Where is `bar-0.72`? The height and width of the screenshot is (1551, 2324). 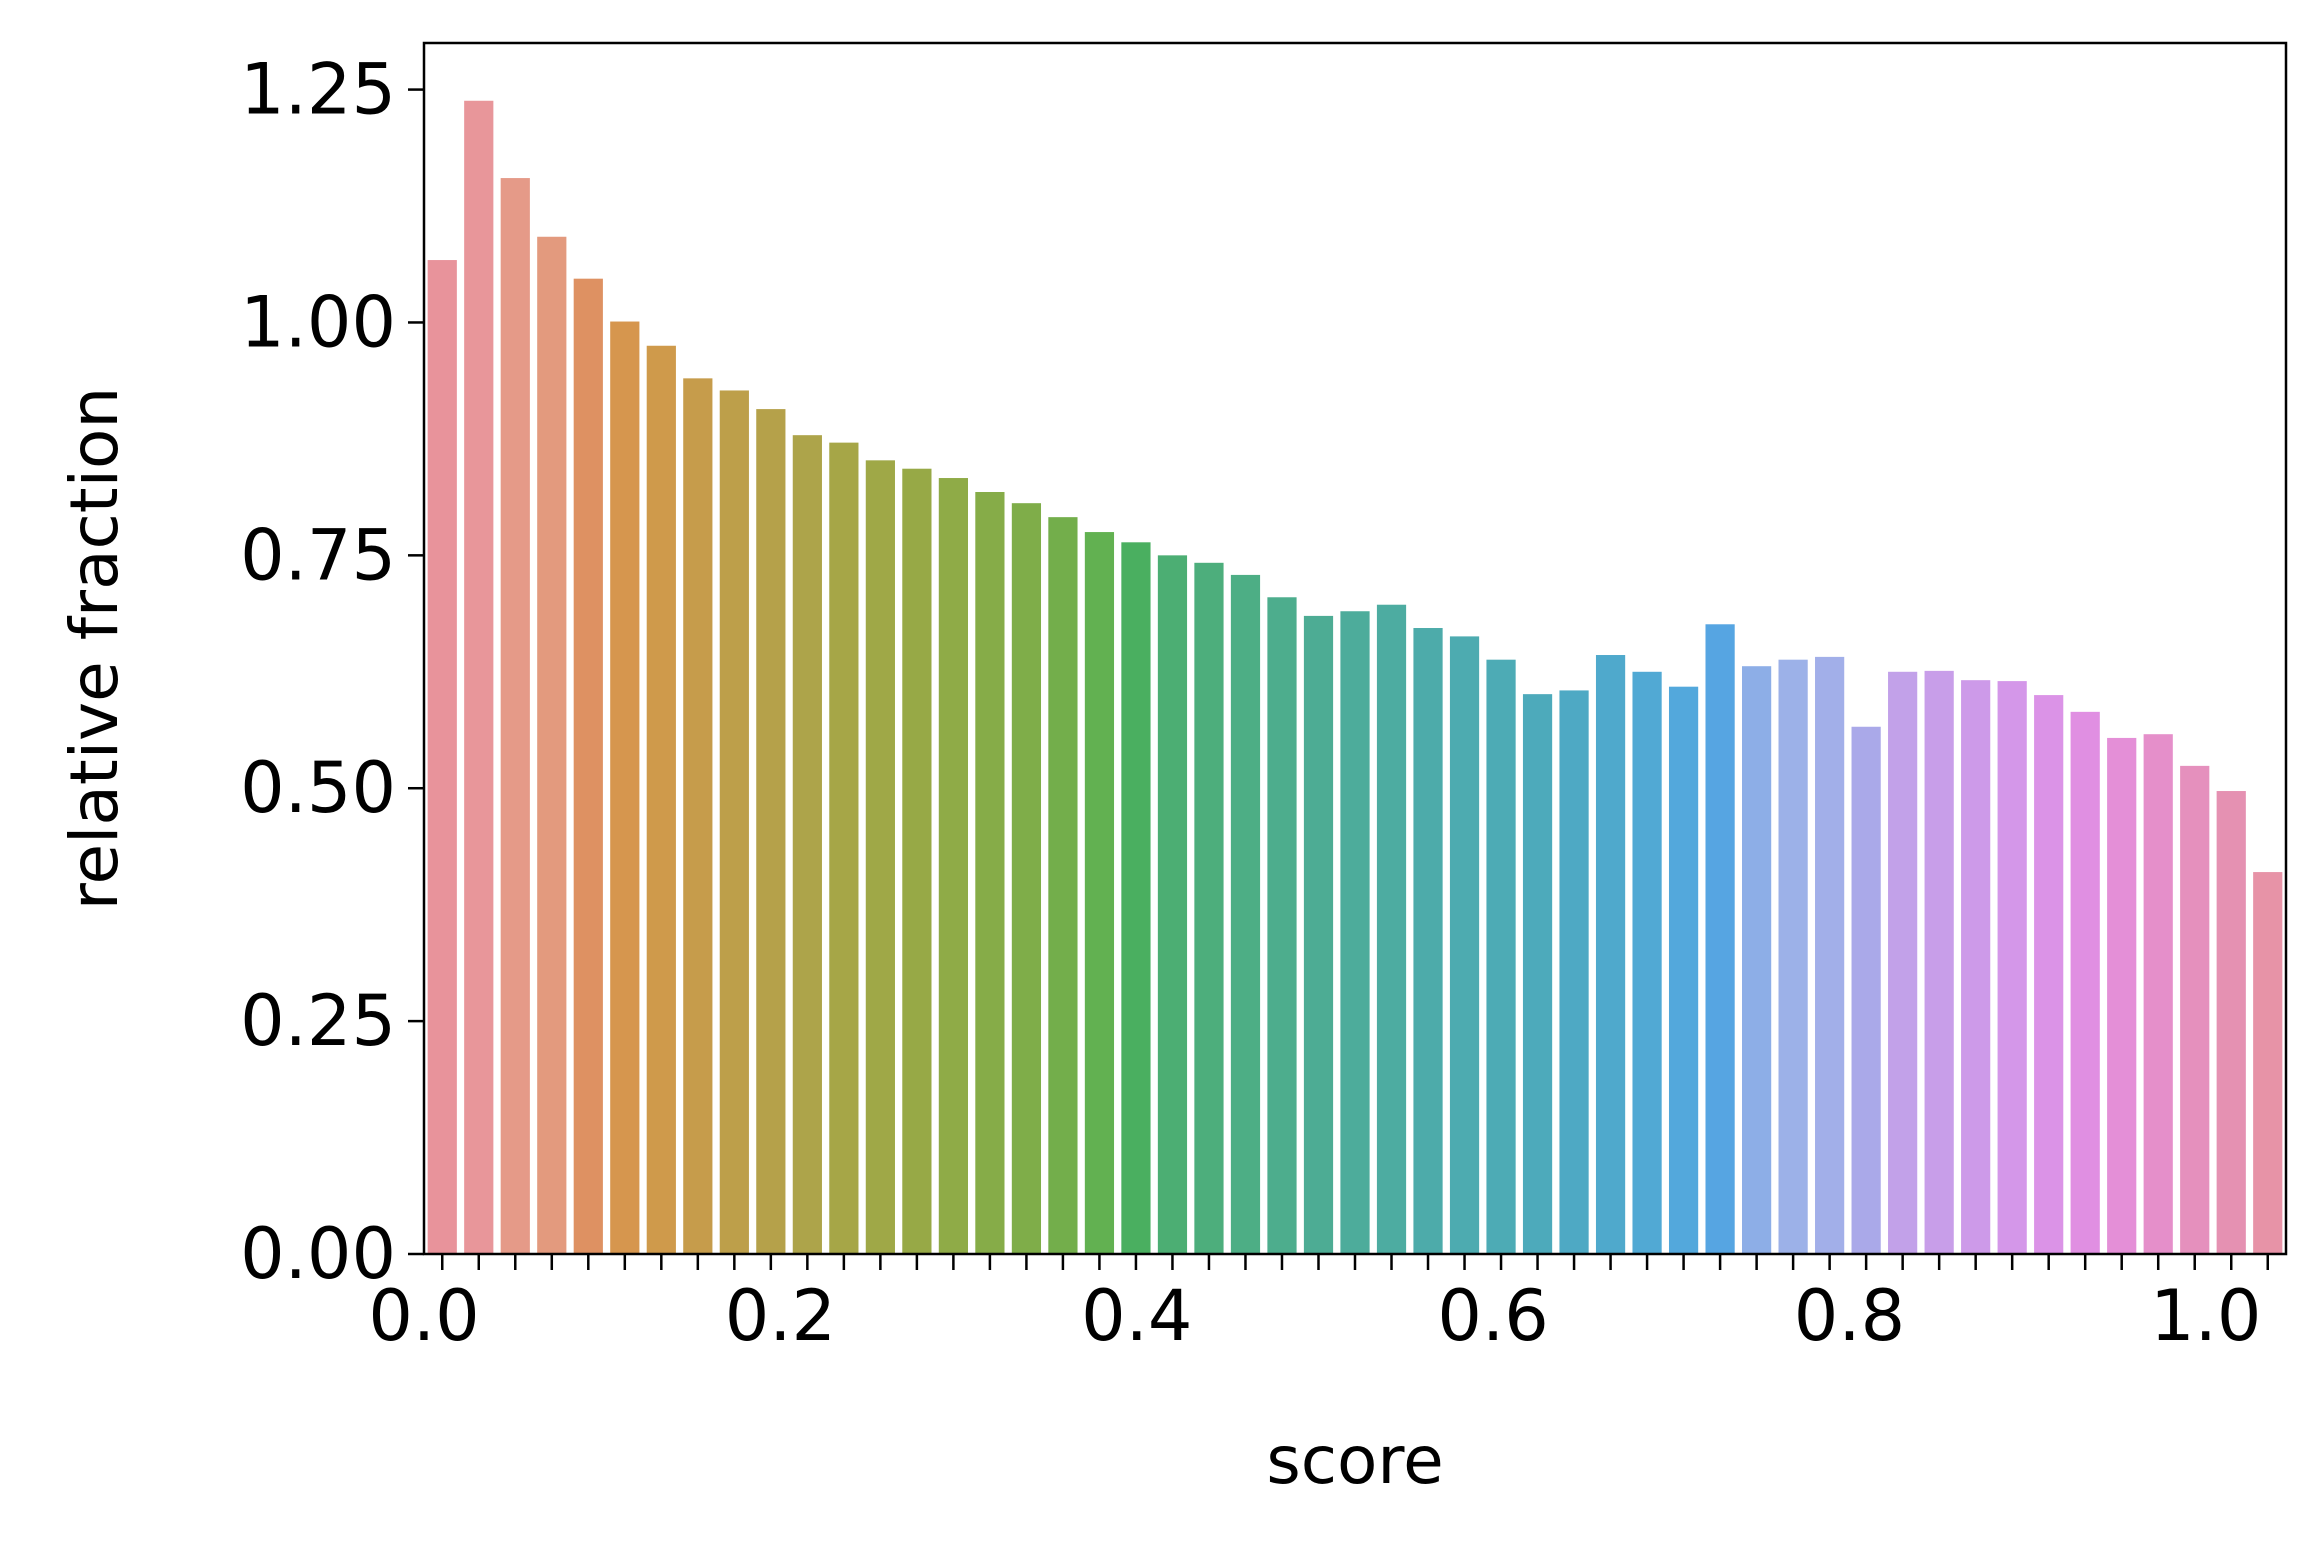 bar-0.72 is located at coordinates (1720, 939).